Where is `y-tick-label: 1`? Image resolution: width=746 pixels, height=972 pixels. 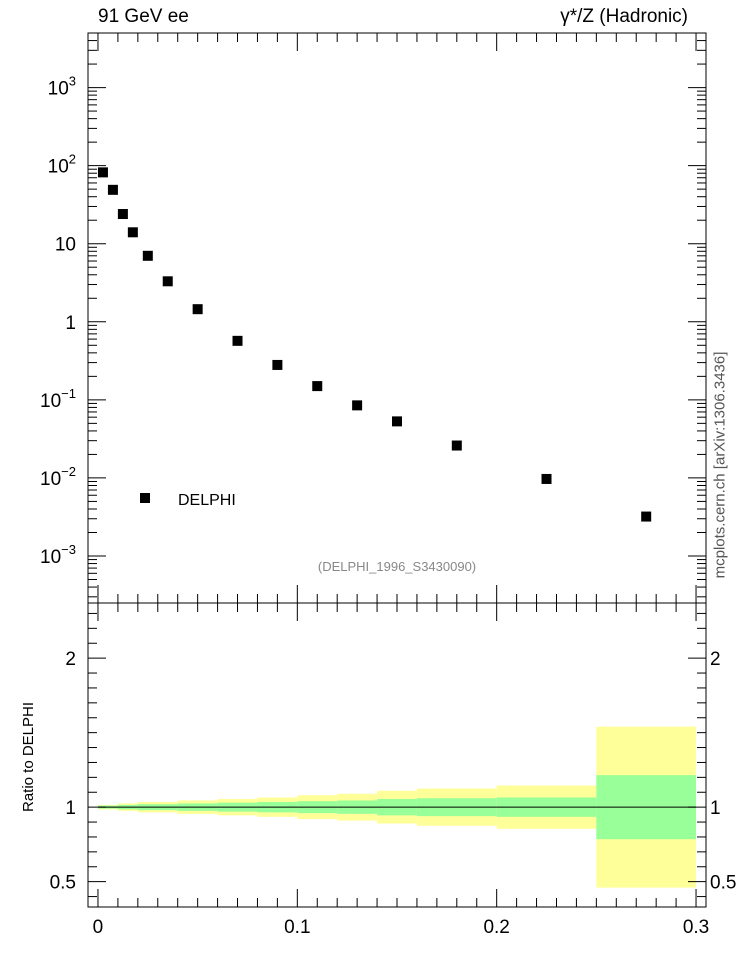 y-tick-label: 1 is located at coordinates (70, 323).